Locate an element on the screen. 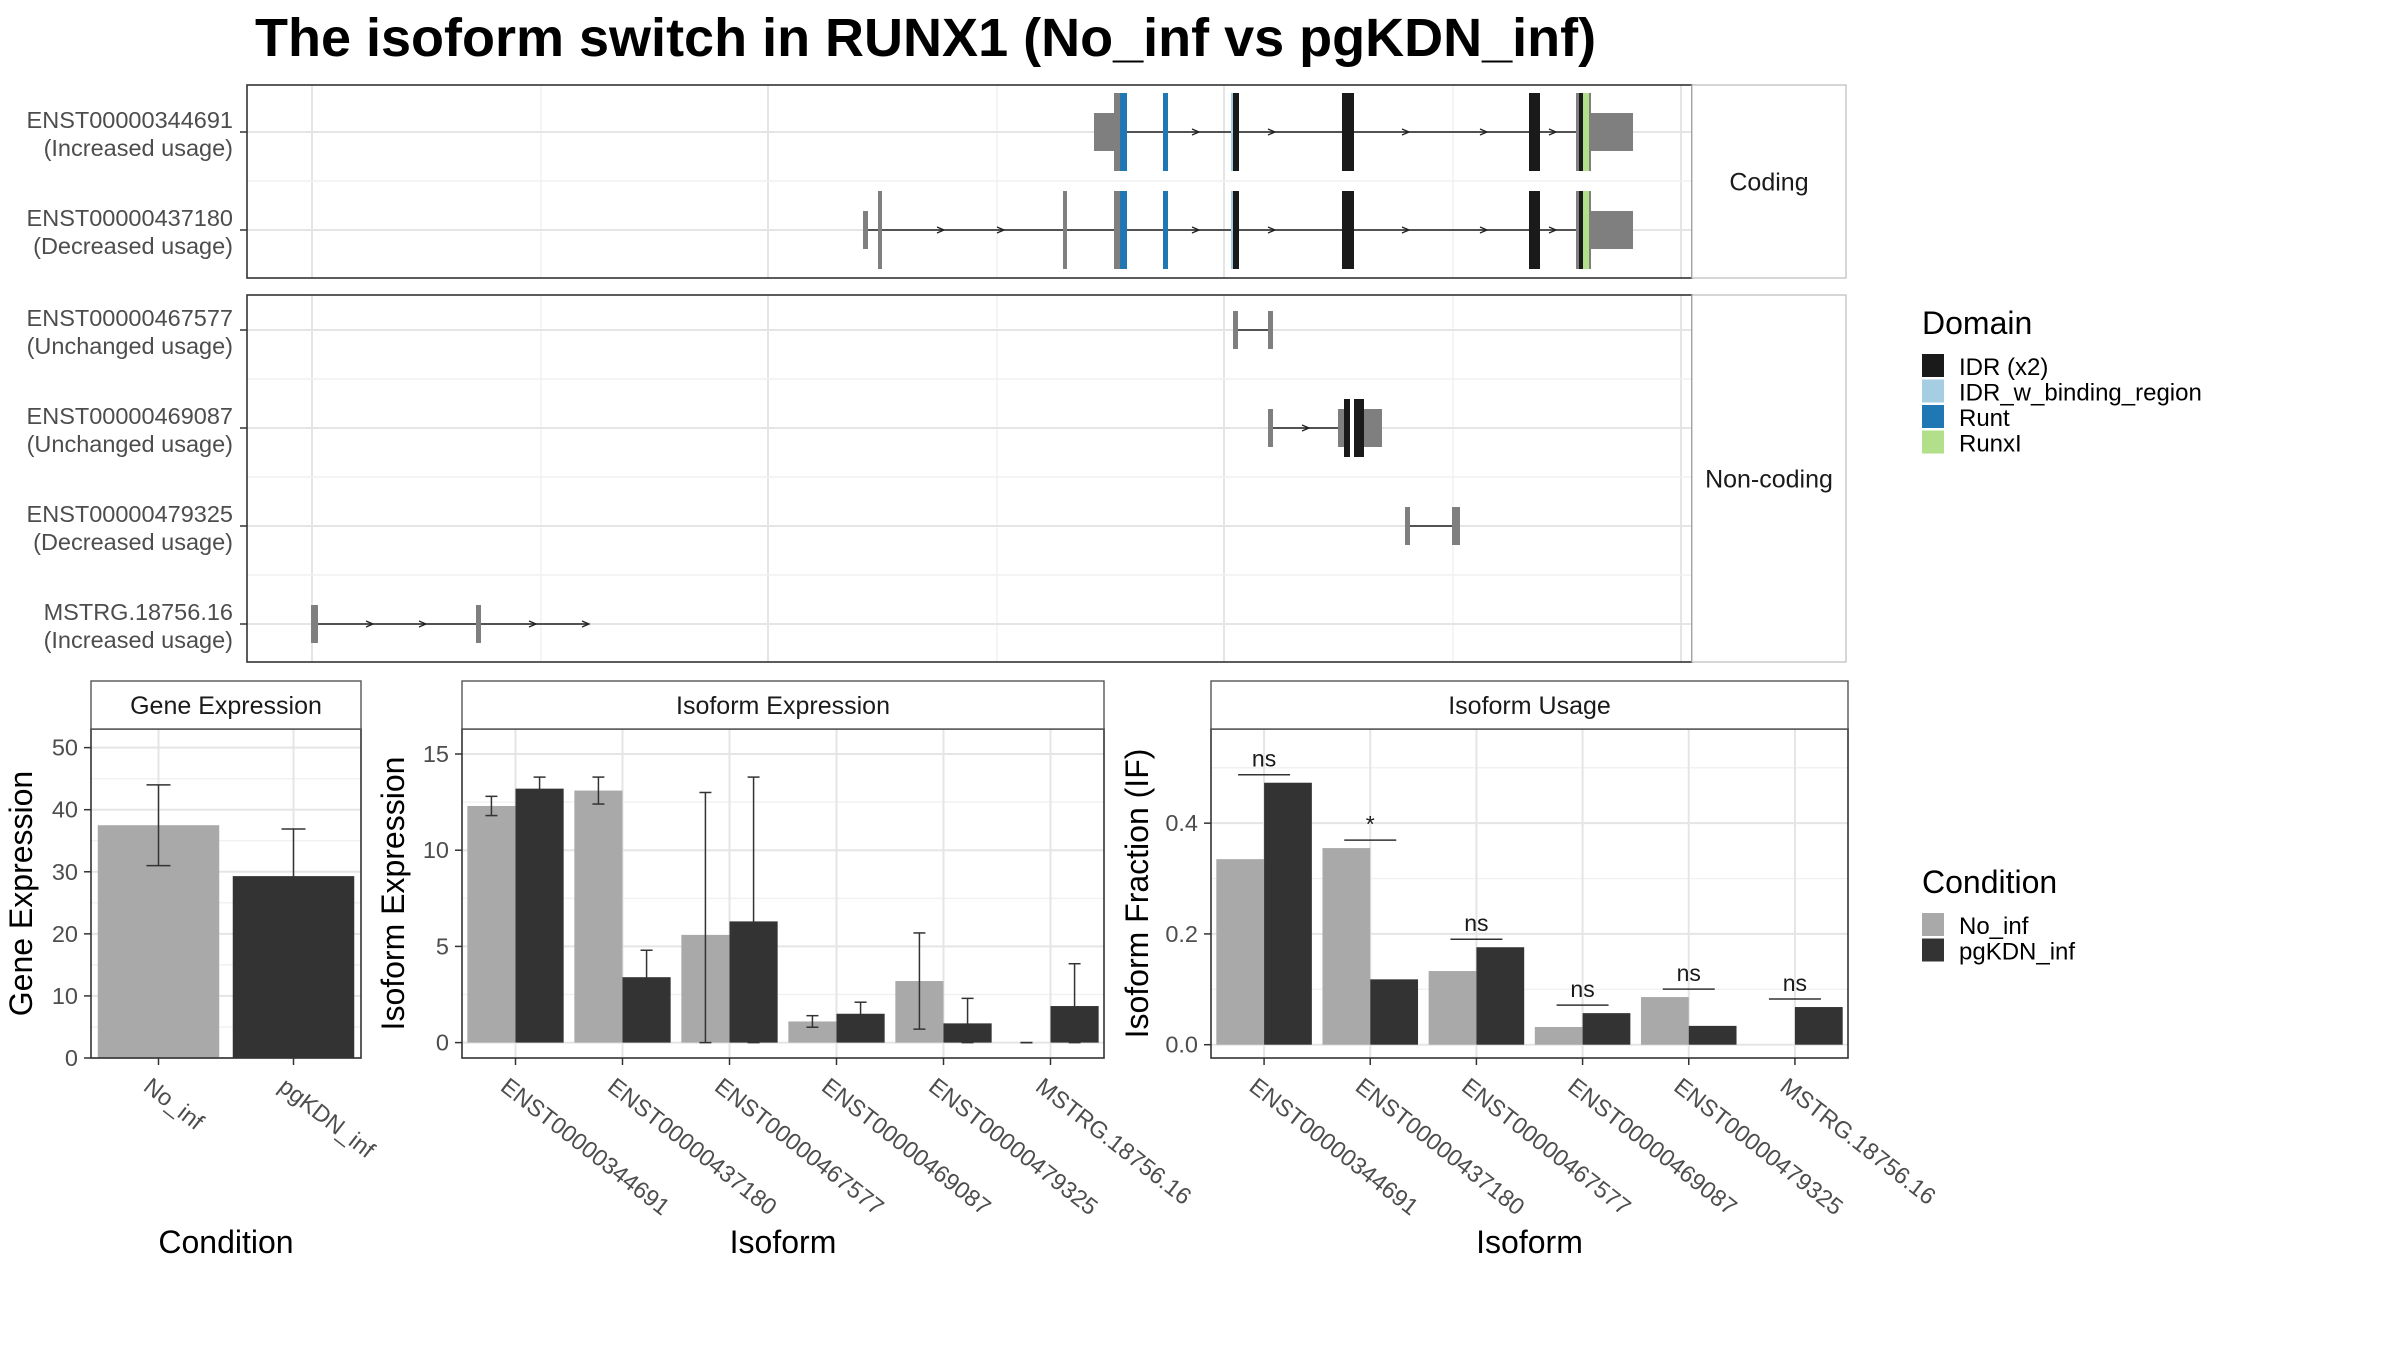 The width and height of the screenshot is (2400, 1350). x-tick-label: No_inf is located at coordinates (174, 1104).